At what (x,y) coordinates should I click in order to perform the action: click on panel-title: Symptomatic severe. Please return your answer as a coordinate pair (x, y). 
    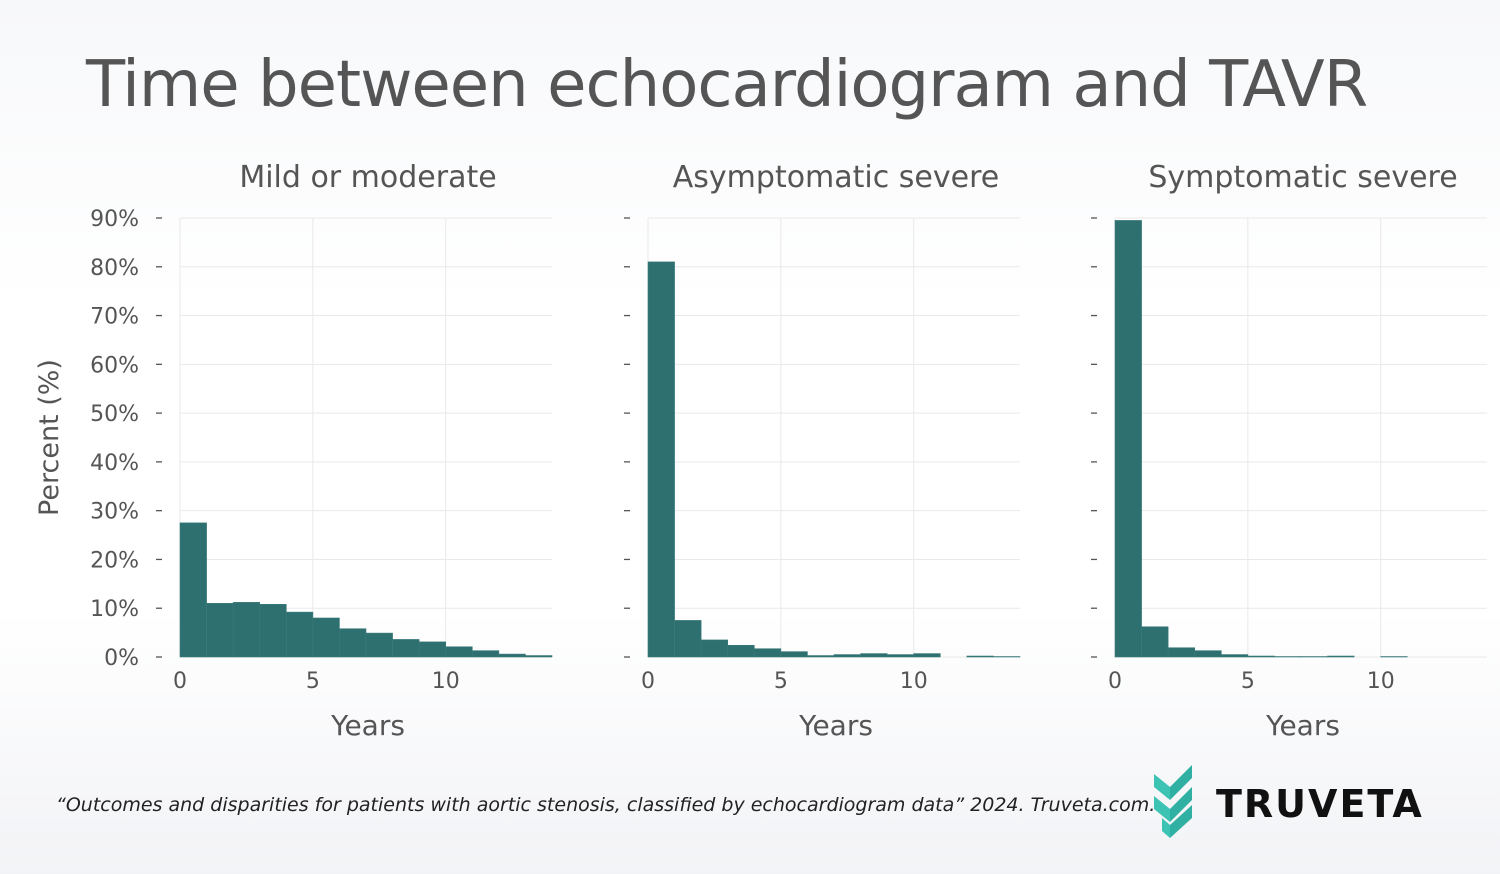
    Looking at the image, I should click on (1302, 177).